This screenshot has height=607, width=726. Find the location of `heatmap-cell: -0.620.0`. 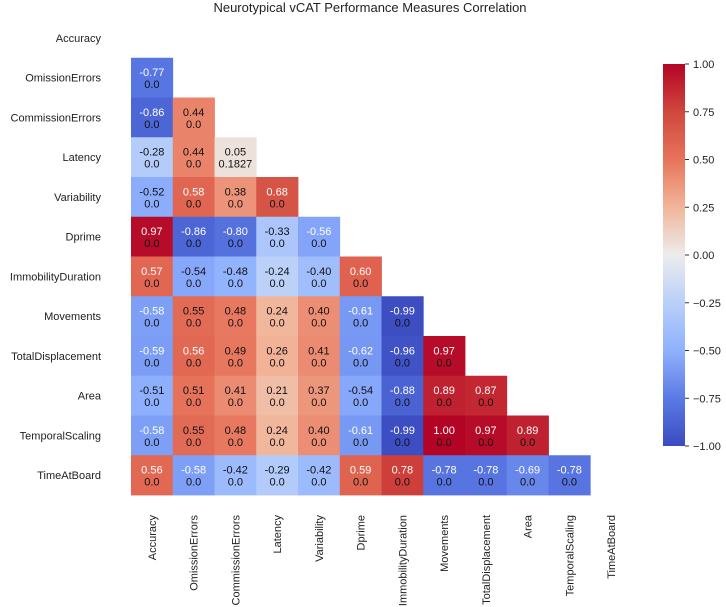

heatmap-cell: -0.620.0 is located at coordinates (360, 356).